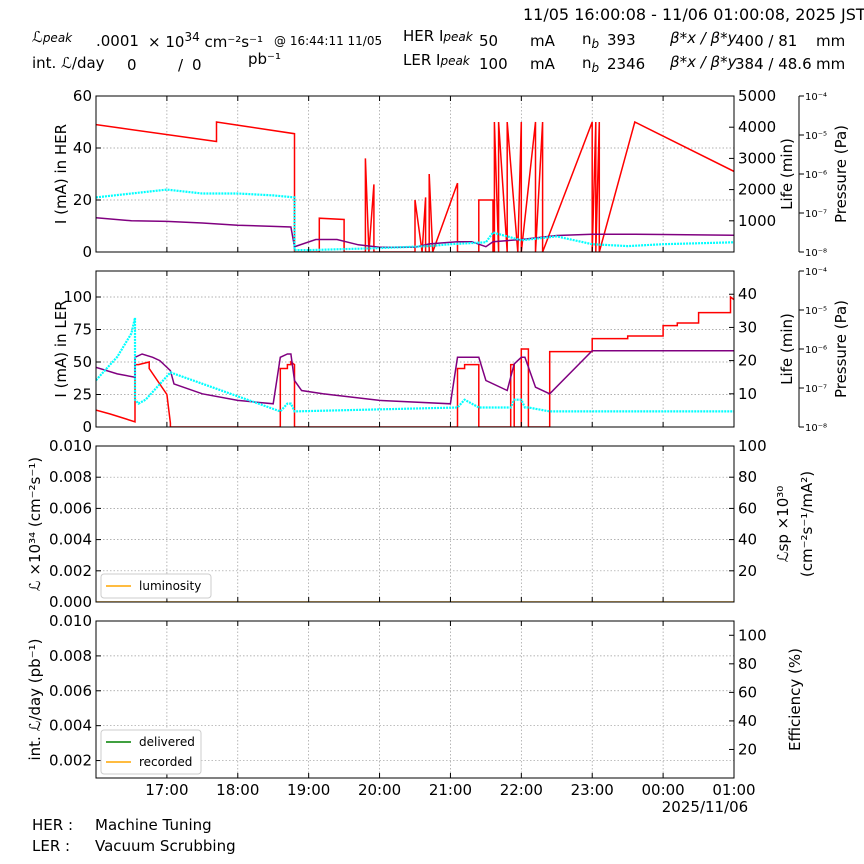  I want to click on lpeak-unit: × 1034 cm⁻²s⁻¹, so click(206, 40).